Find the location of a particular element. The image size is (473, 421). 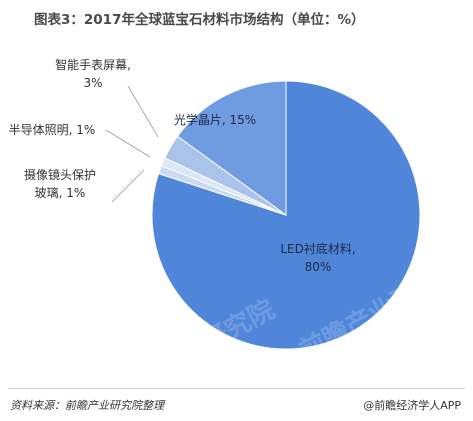

slice-label: 光学晶片, 15% is located at coordinates (215, 119).